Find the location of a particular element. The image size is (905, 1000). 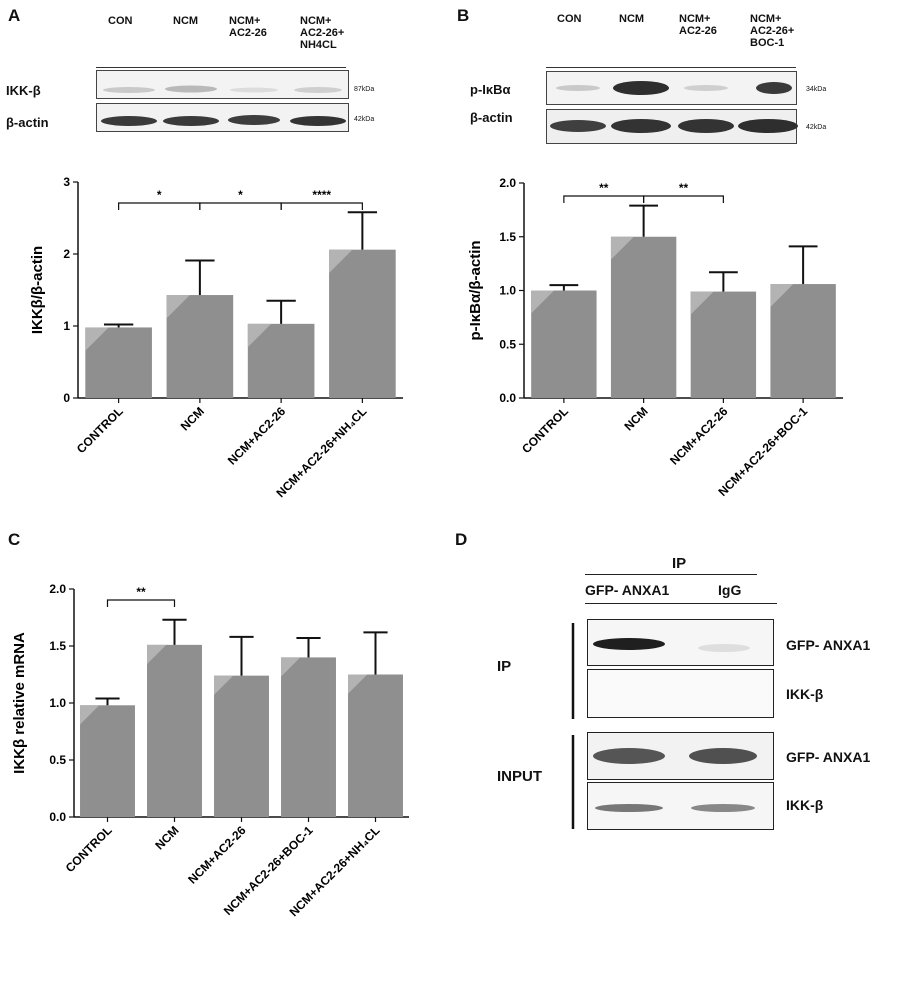

chartA-bar is located at coordinates (281, 360).